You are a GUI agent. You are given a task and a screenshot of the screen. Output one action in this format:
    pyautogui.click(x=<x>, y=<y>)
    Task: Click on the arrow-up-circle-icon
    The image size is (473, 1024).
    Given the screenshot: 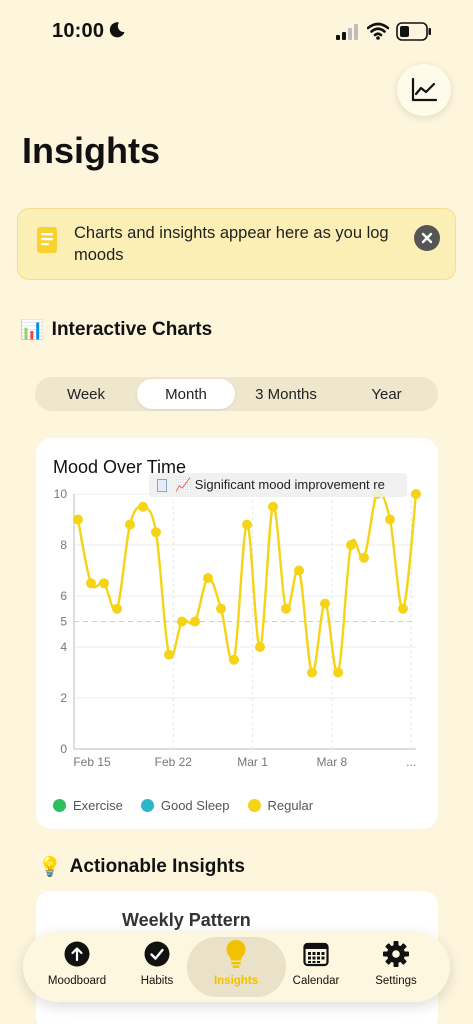 What is the action you would take?
    pyautogui.click(x=77, y=954)
    